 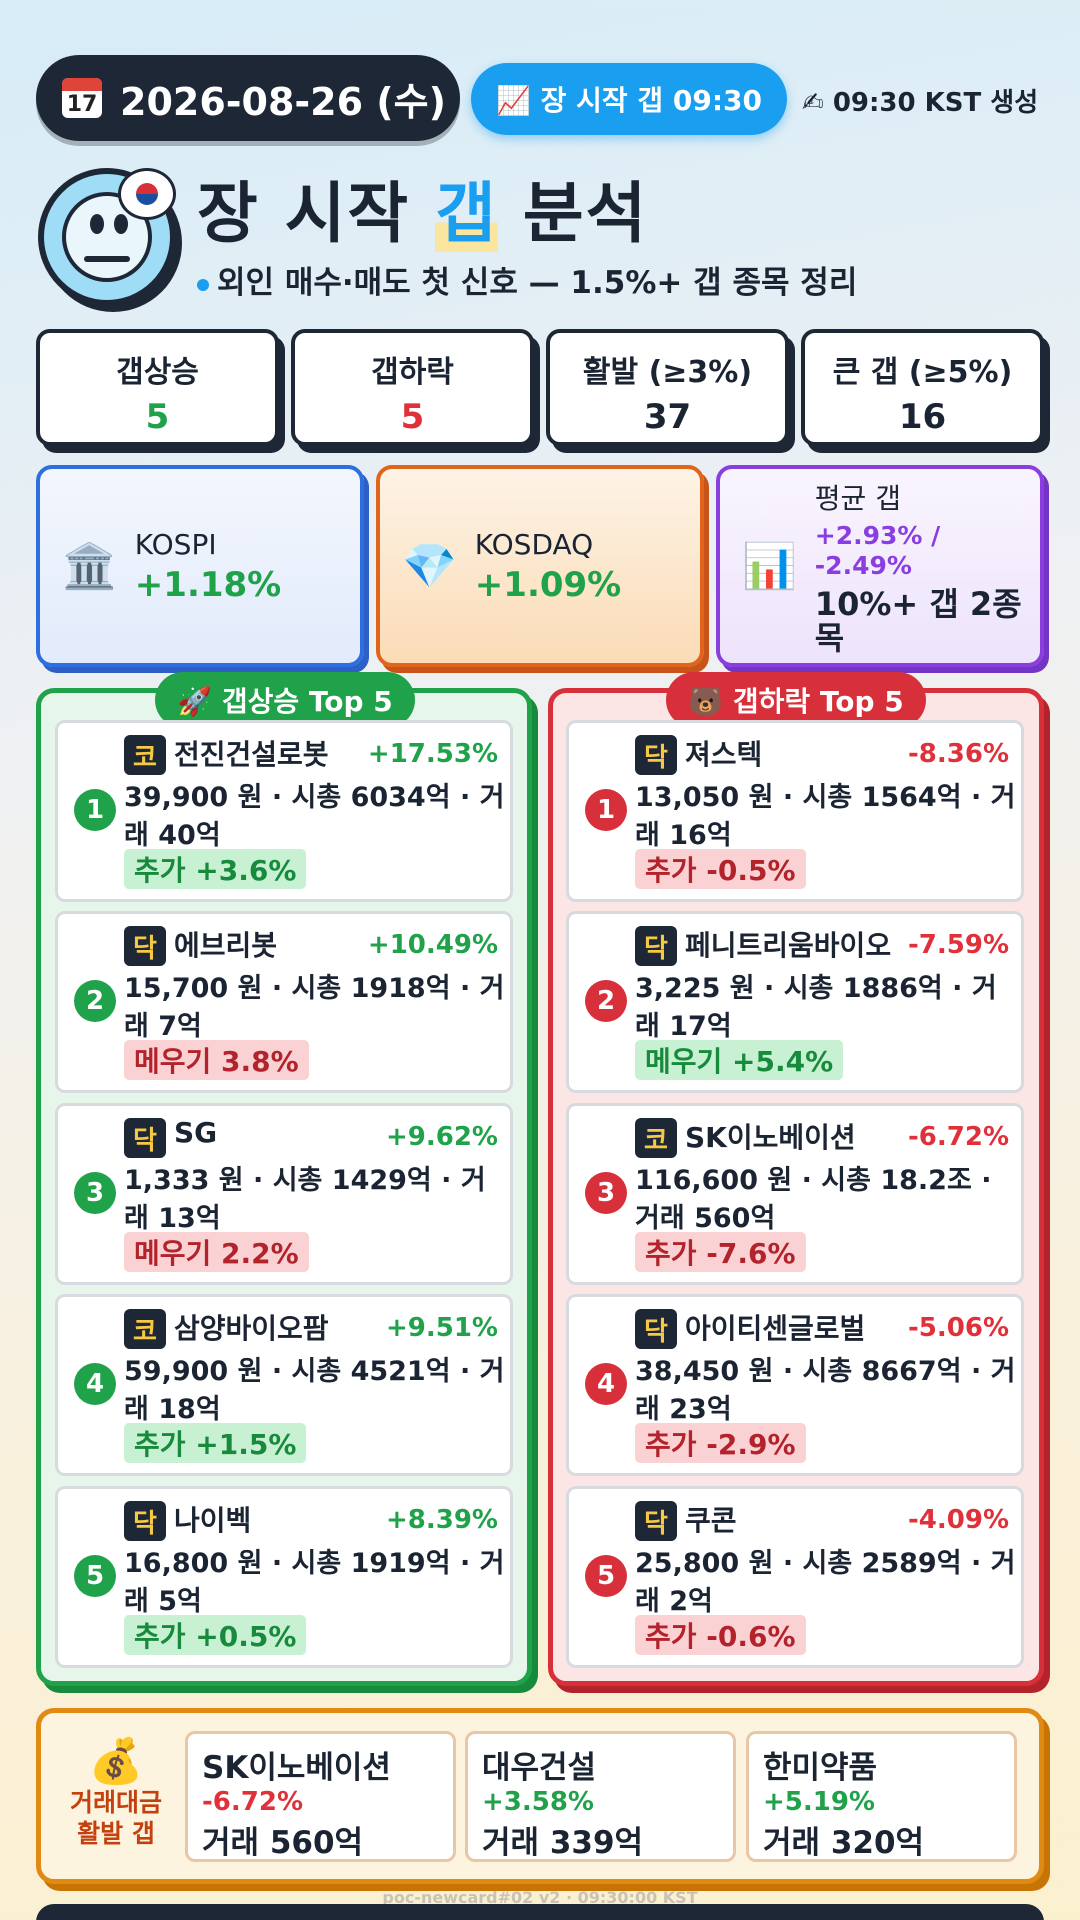 I want to click on kospi-card: 🏛️ KOSPI +1.18%, so click(x=200, y=566).